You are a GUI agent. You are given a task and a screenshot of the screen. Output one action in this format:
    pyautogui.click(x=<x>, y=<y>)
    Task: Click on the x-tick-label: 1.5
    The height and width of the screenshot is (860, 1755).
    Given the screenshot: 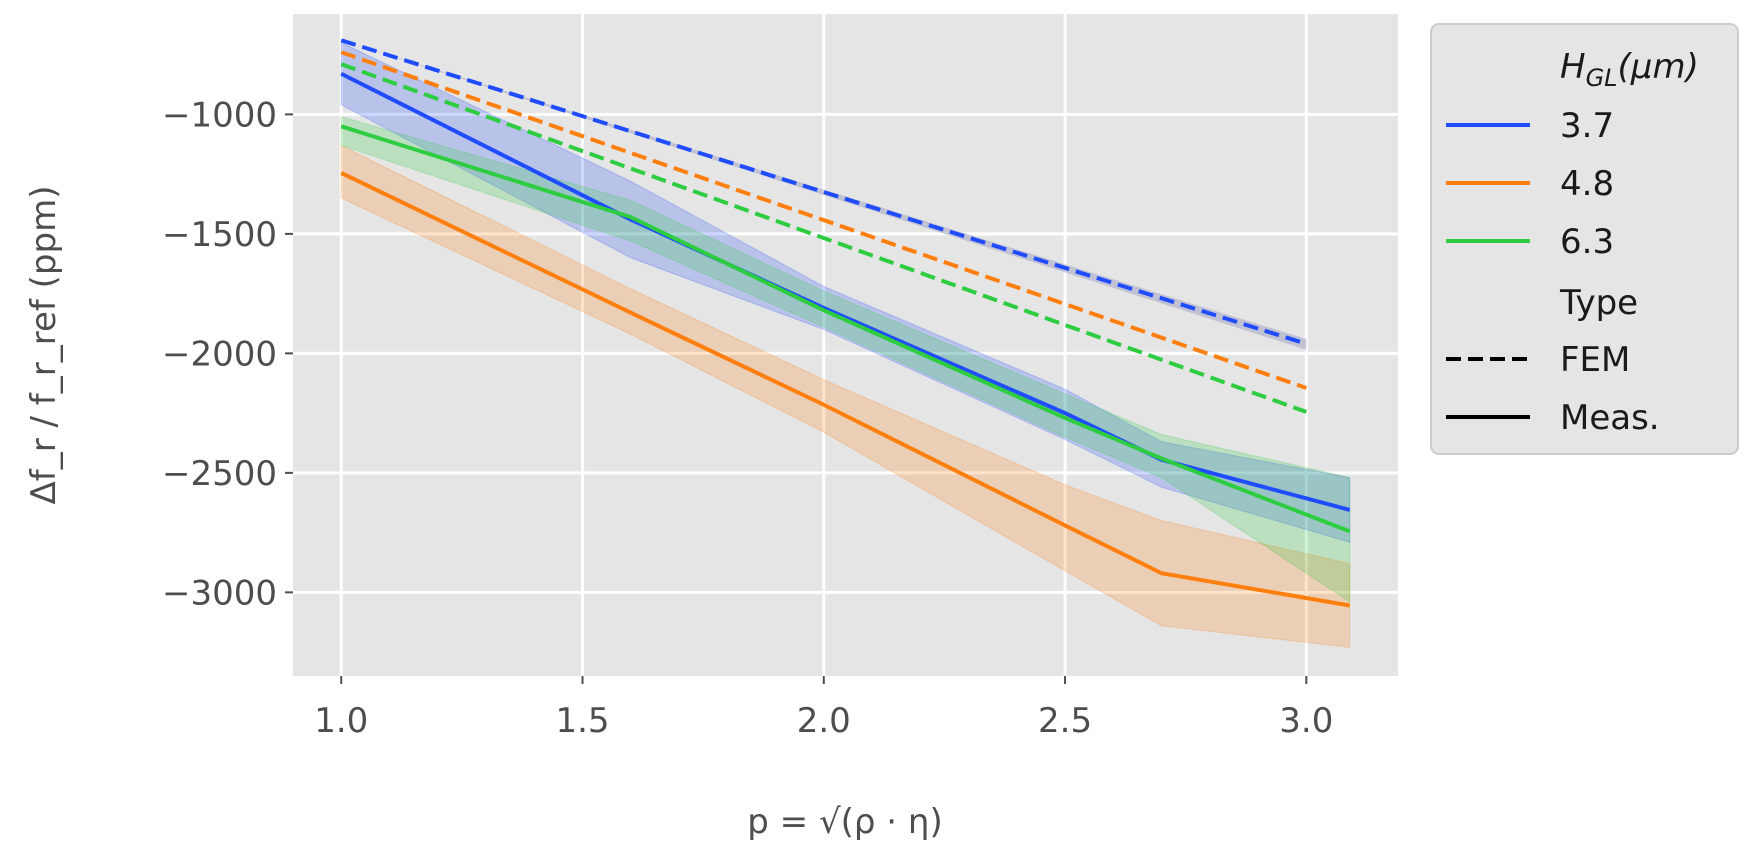 What is the action you would take?
    pyautogui.click(x=582, y=721)
    